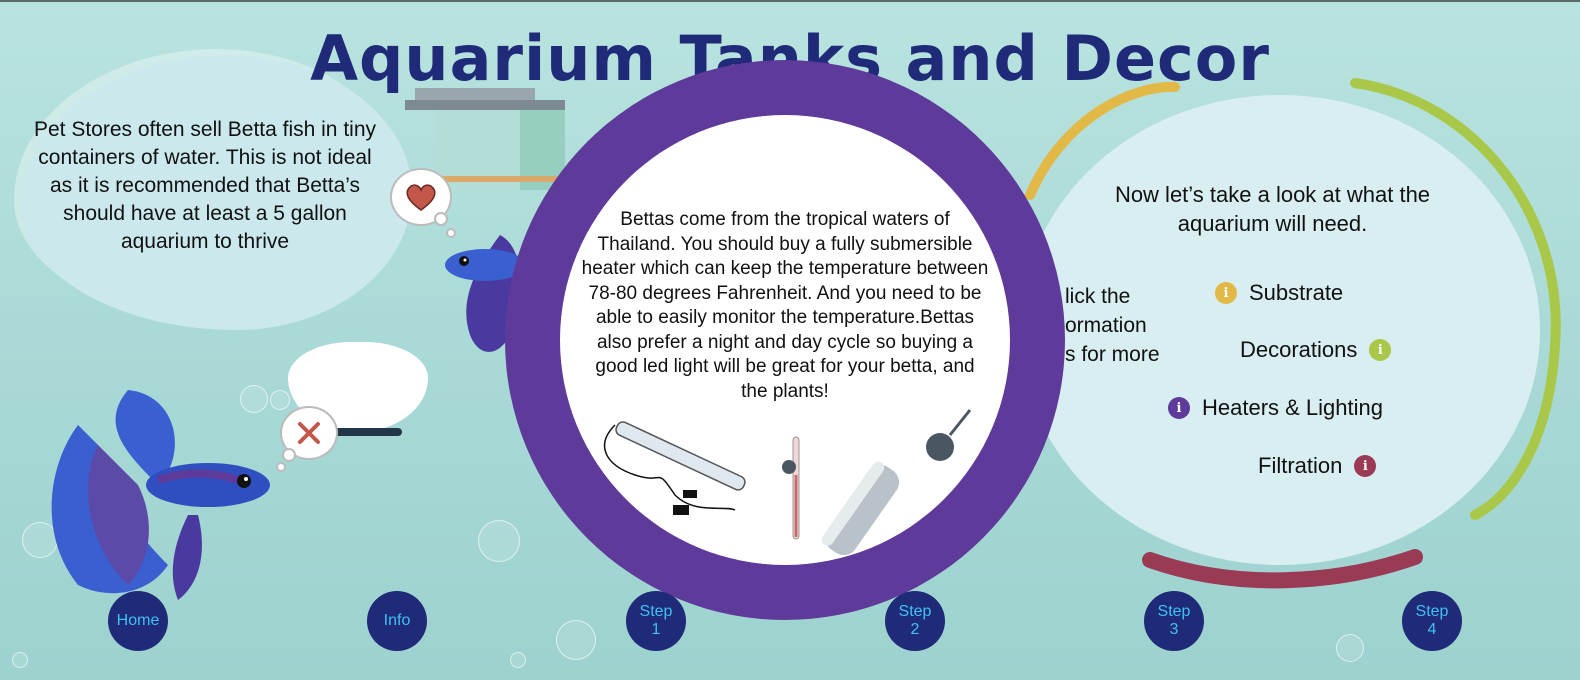 The image size is (1580, 680). Describe the element at coordinates (656, 621) in the screenshot. I see `nav-step1-button: Step 1` at that location.